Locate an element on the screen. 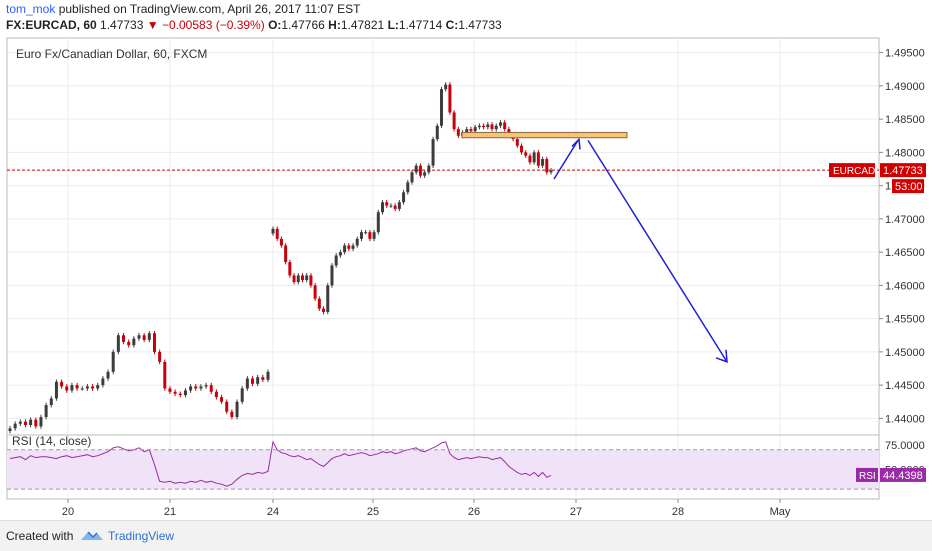  close-value: 1.47733 is located at coordinates (480, 25).